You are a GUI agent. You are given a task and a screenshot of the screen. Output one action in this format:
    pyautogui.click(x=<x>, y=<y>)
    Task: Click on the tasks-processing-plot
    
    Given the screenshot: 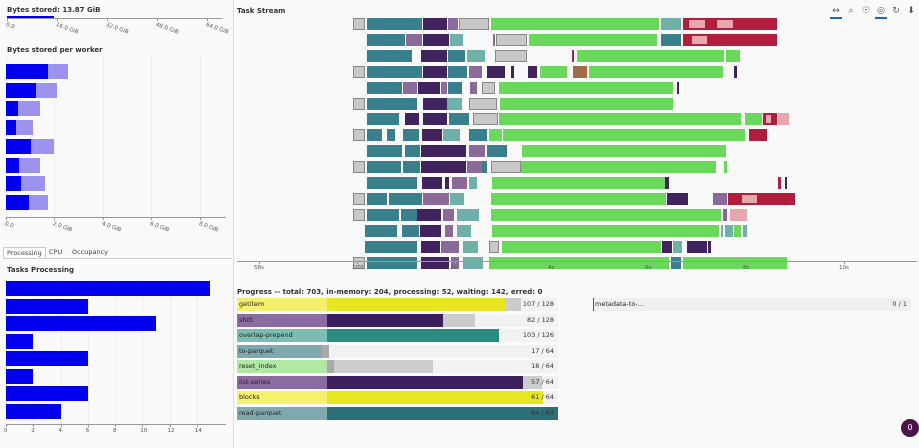 What is the action you would take?
    pyautogui.click(x=116, y=350)
    